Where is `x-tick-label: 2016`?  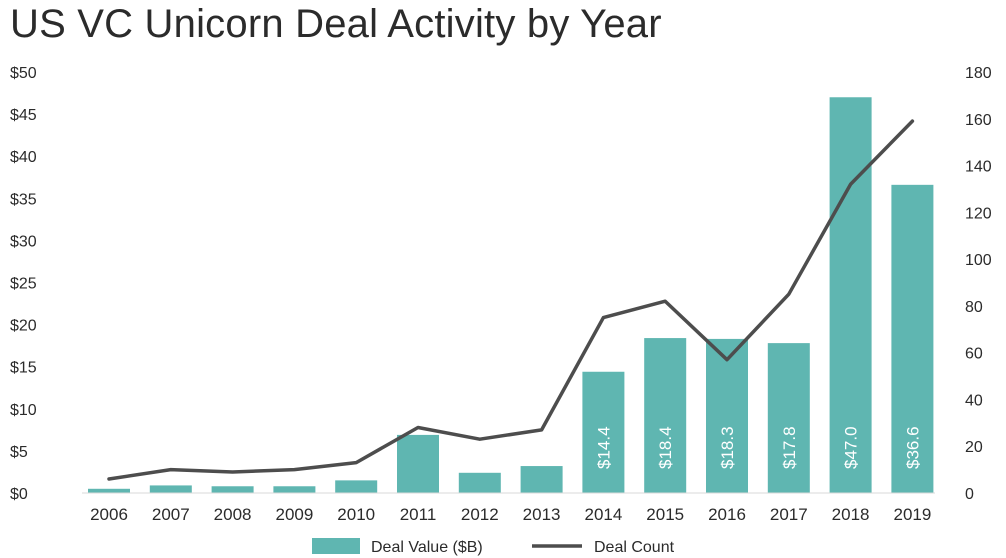
x-tick-label: 2016 is located at coordinates (727, 514).